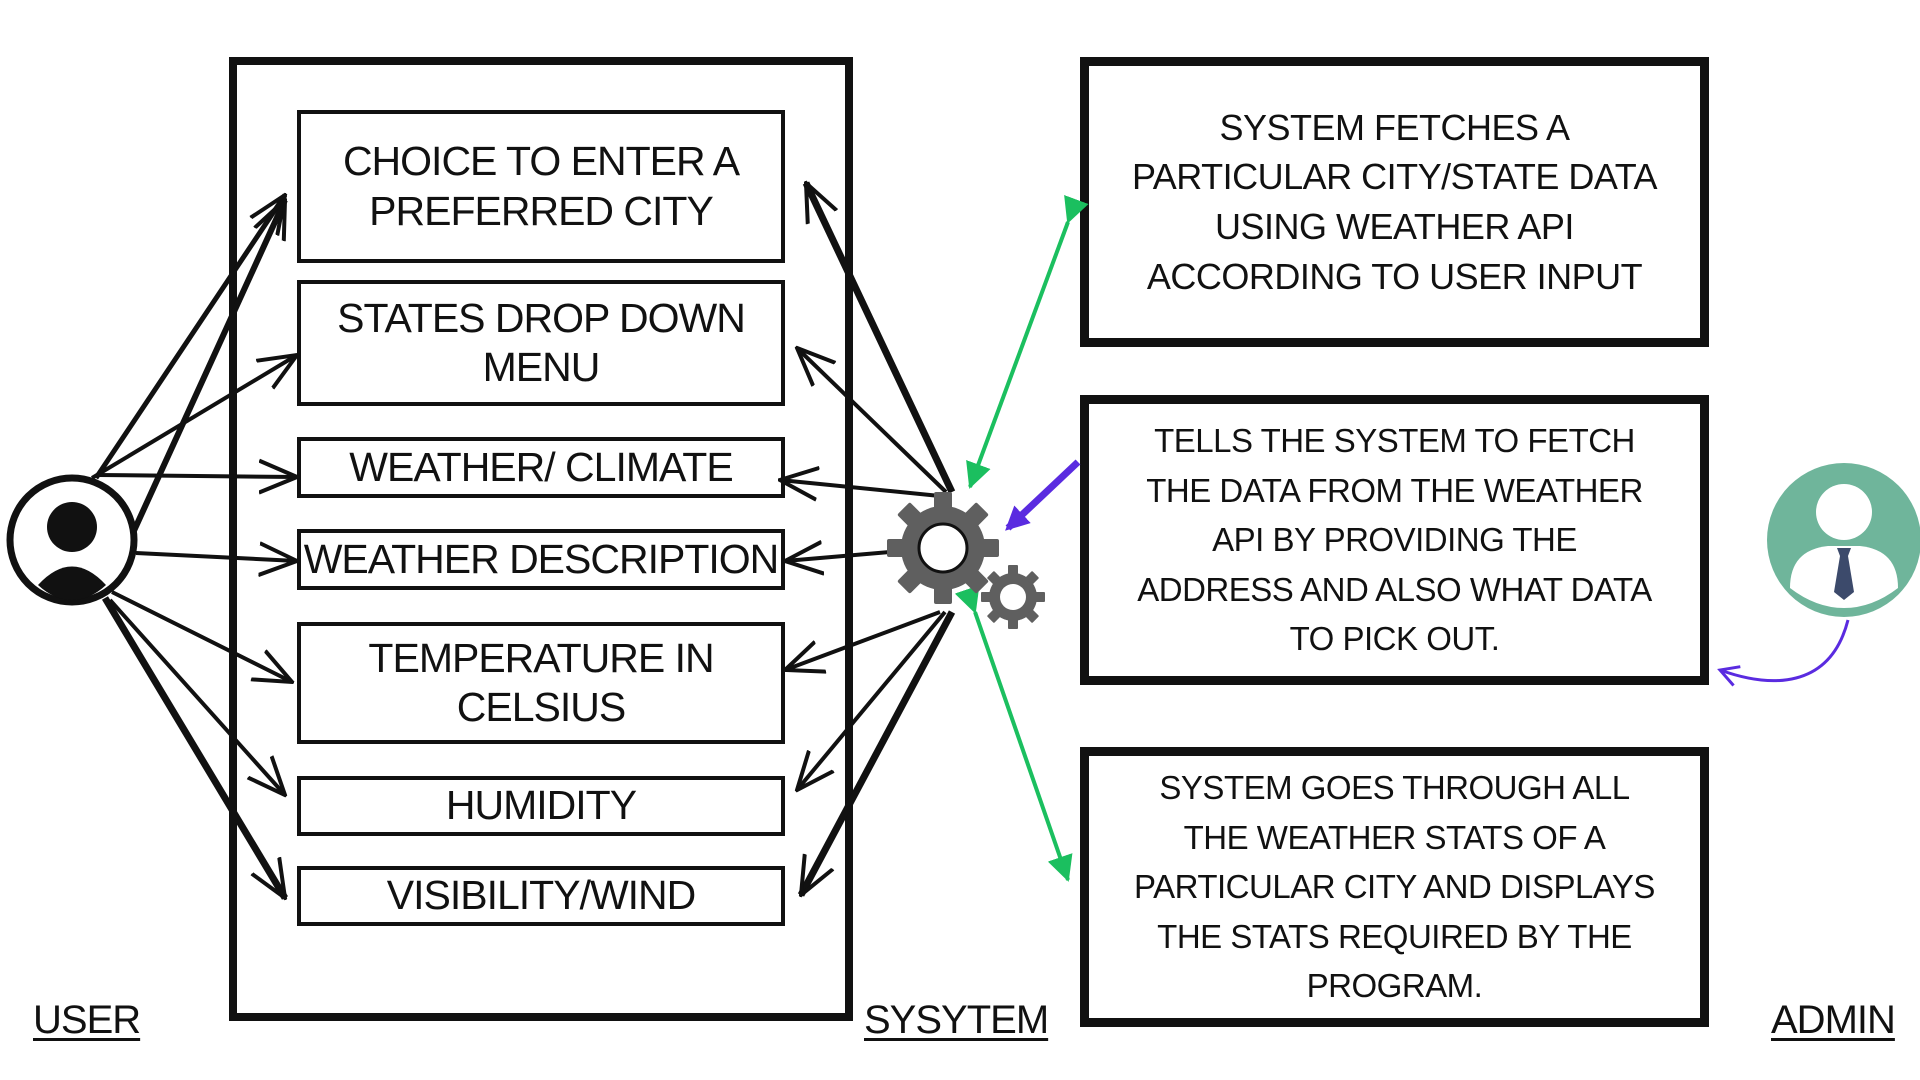 The height and width of the screenshot is (1080, 1920). Describe the element at coordinates (868, 539) in the screenshot. I see `system-connector-arrows` at that location.